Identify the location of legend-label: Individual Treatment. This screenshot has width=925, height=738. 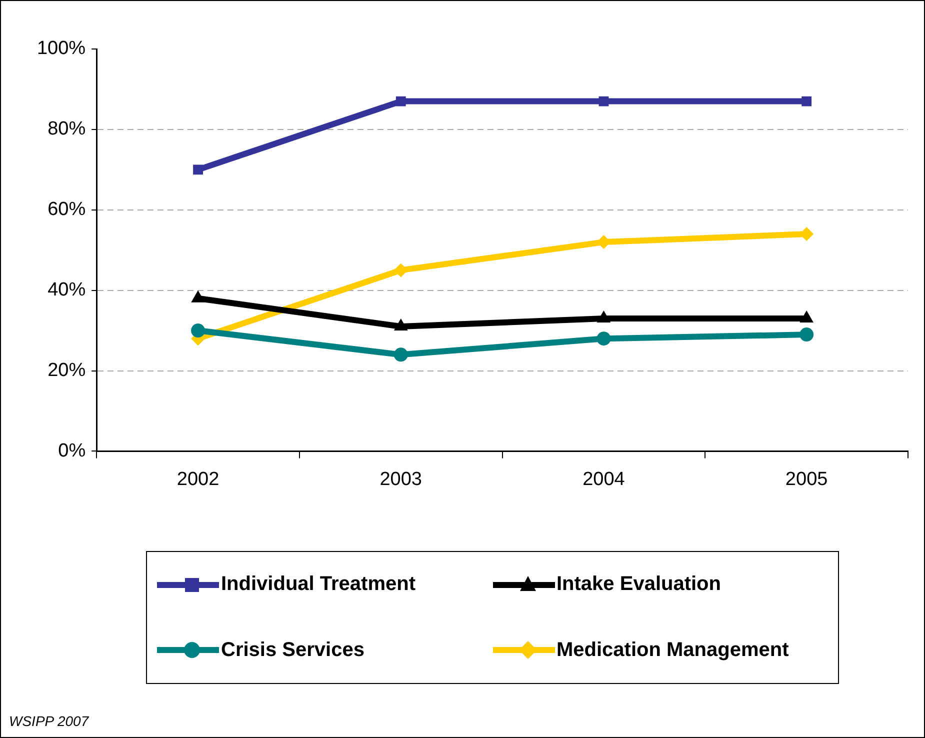
(318, 584).